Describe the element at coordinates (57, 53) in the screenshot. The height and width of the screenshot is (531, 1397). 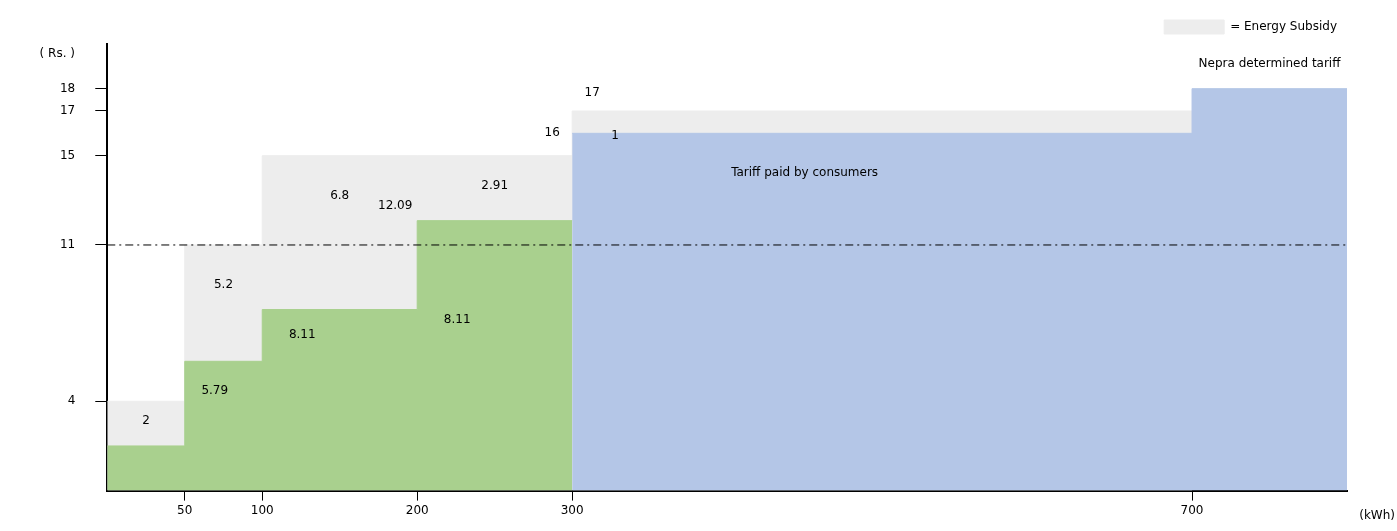
I see `y-axis-title: ( Rs. )` at that location.